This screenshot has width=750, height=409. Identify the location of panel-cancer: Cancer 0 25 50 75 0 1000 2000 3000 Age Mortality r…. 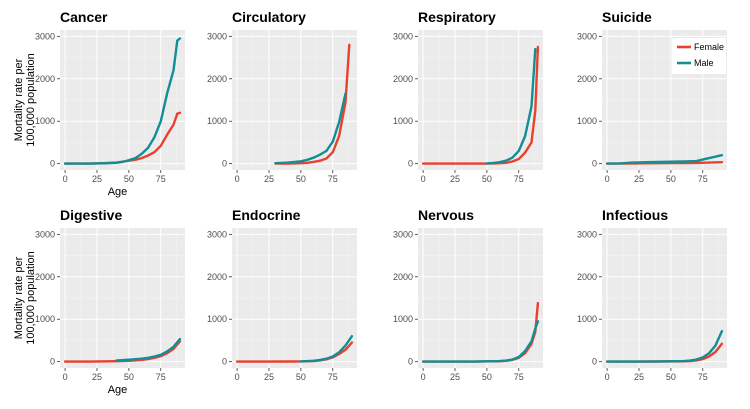
(99, 103).